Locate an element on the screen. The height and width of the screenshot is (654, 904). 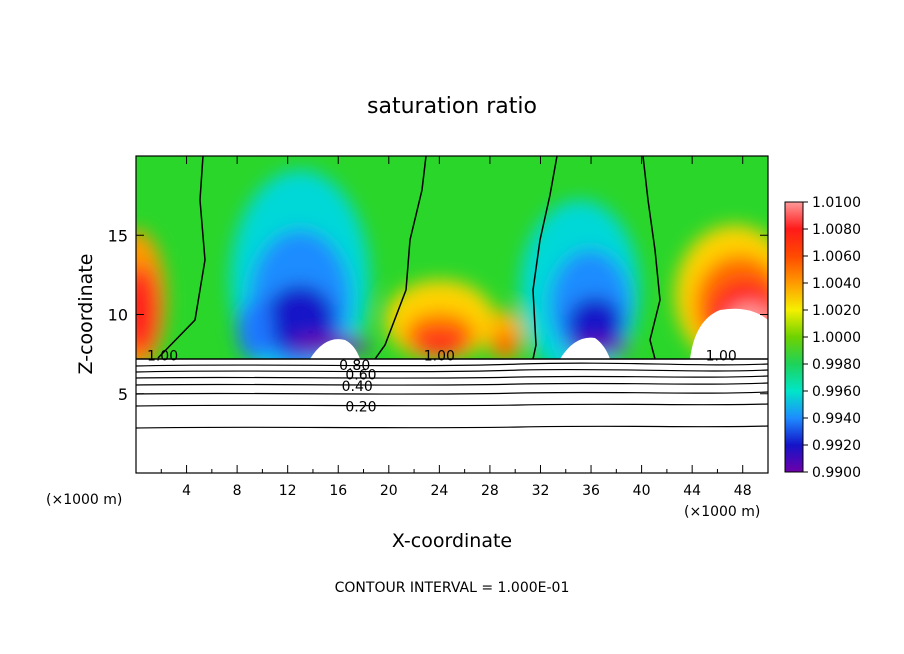
colorbar-label: 0.9940 is located at coordinates (836, 419).